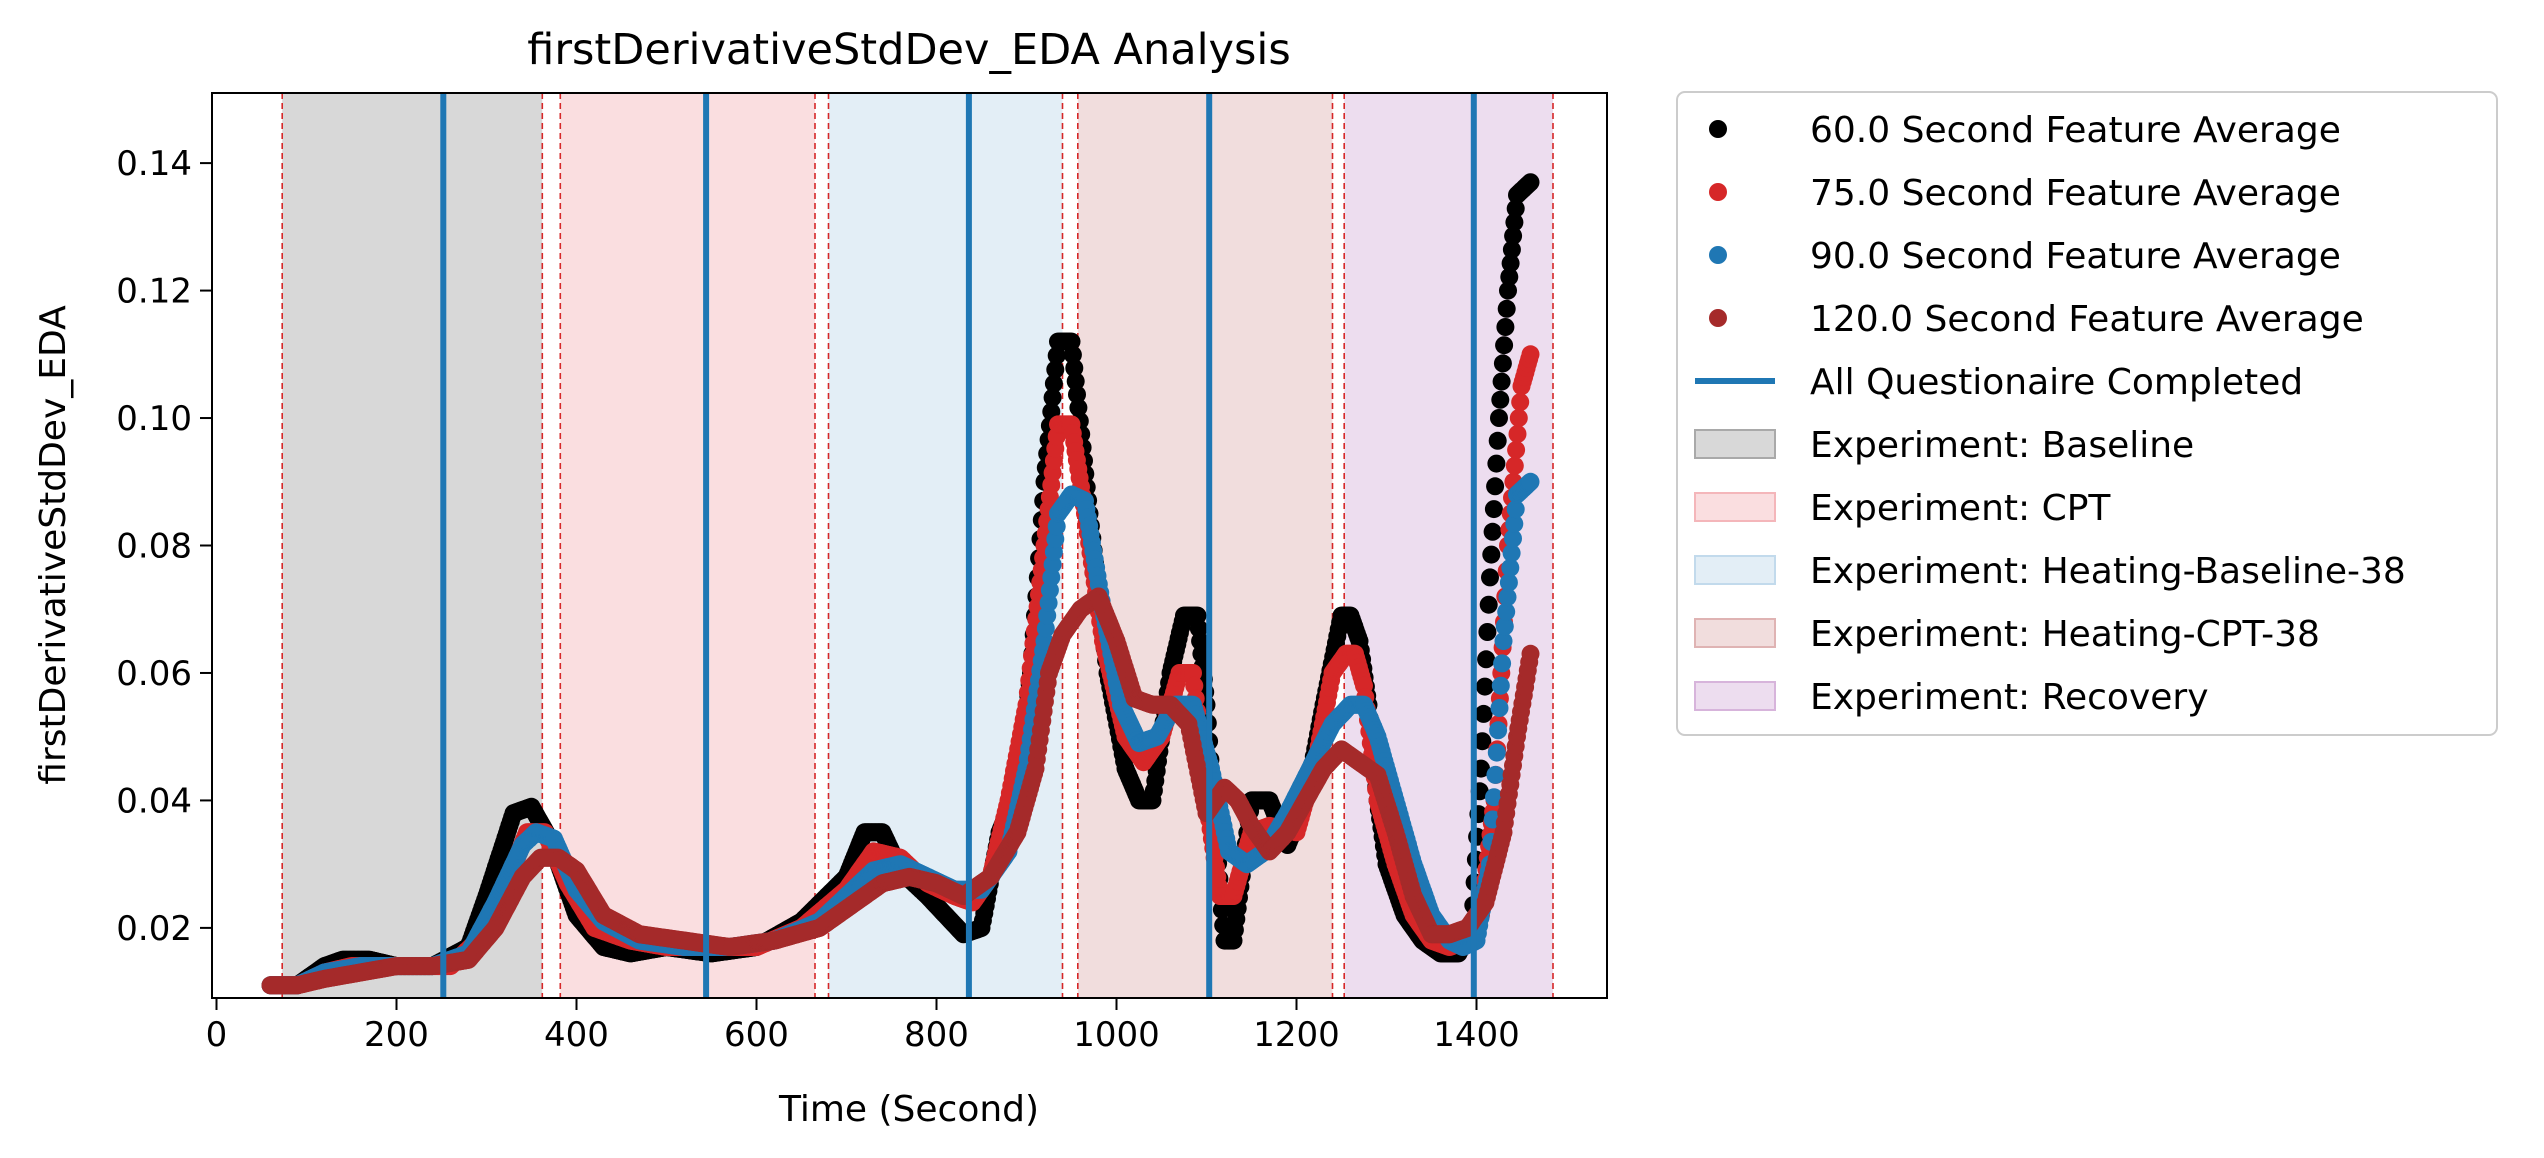 The width and height of the screenshot is (2544, 1158). I want to click on y-tick-label: 0.02, so click(154, 929).